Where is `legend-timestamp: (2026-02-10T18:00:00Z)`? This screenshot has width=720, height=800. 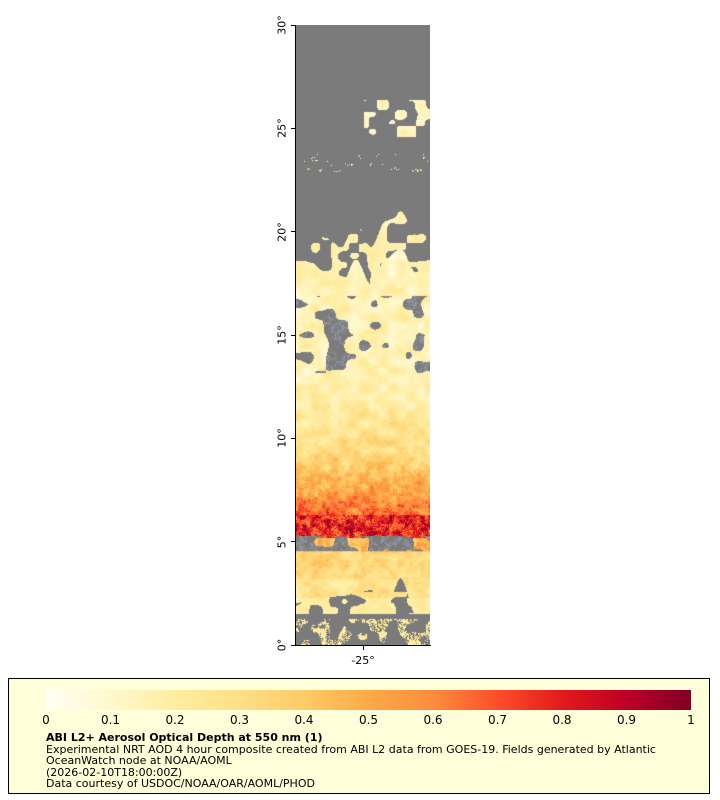
legend-timestamp: (2026-02-10T18:00:00Z) is located at coordinates (114, 772).